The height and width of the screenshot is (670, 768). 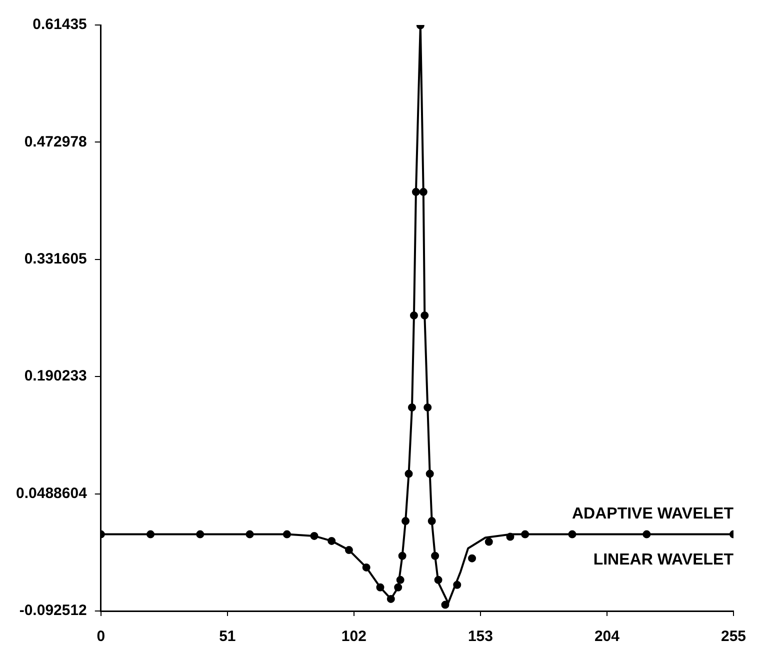 What do you see at coordinates (101, 637) in the screenshot?
I see `x-tick-label: 0` at bounding box center [101, 637].